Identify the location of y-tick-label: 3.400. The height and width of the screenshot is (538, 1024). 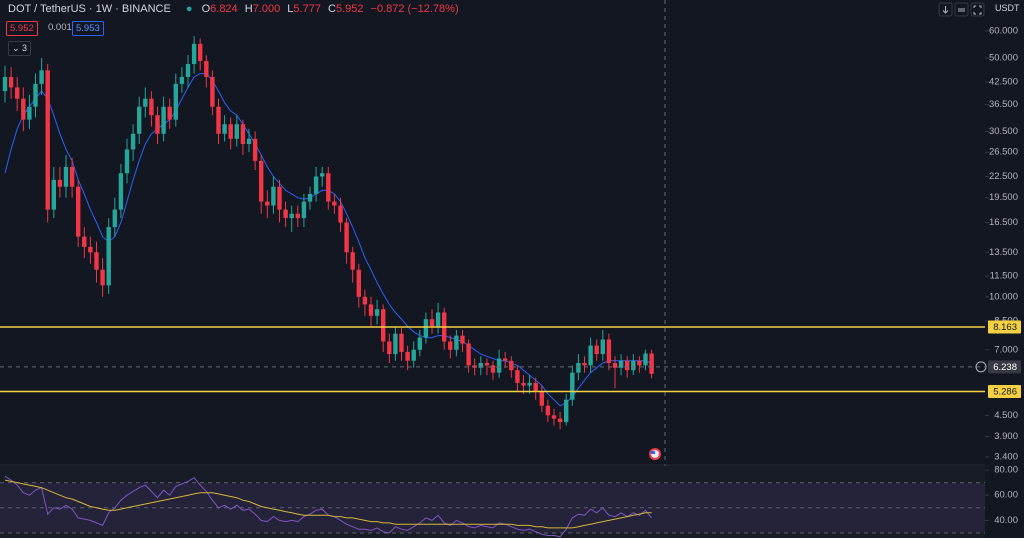
(1006, 456).